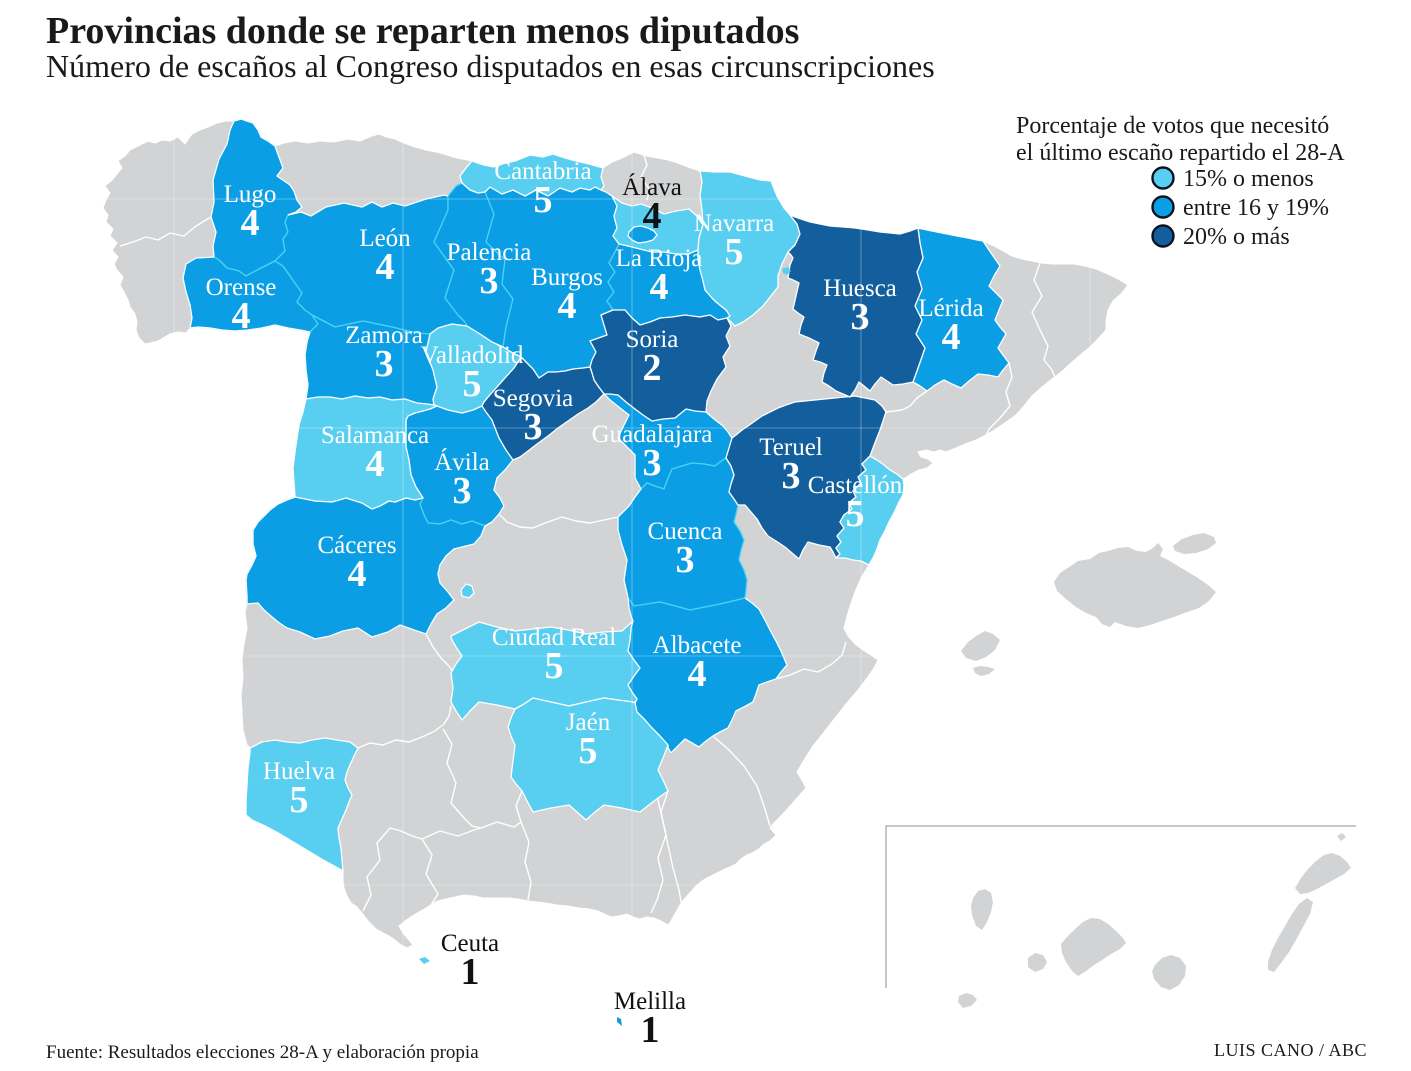  I want to click on svg-text: Huesca, so click(860, 288).